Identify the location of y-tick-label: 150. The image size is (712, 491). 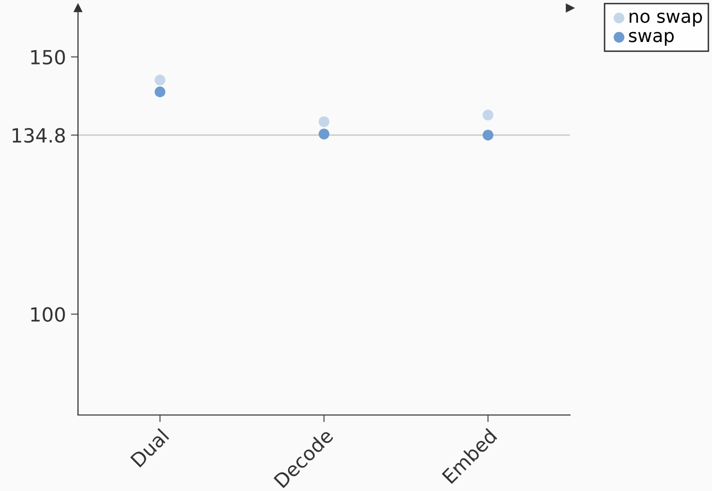
(48, 57).